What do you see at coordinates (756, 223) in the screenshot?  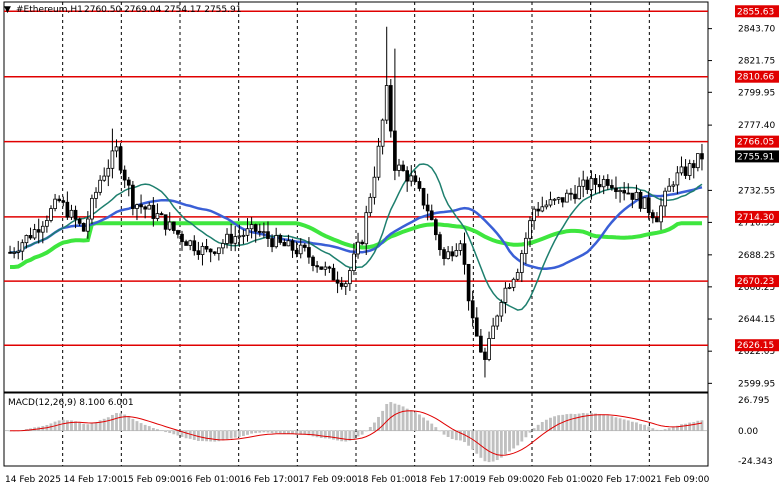 I see `price-tick-label: 2710.55` at bounding box center [756, 223].